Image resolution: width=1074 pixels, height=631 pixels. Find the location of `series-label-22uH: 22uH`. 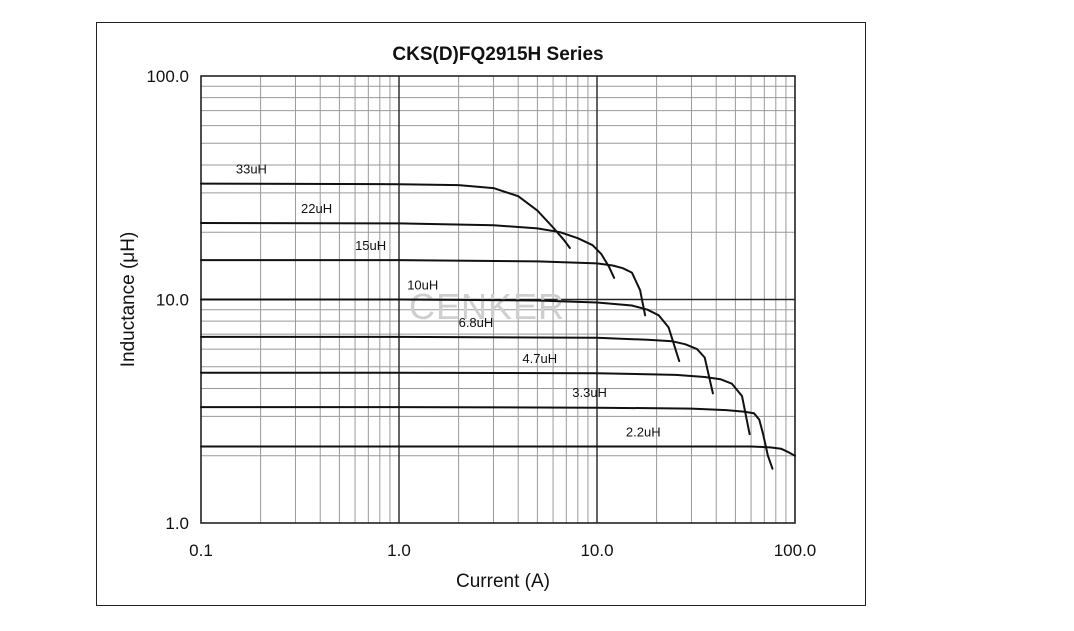

series-label-22uH: 22uH is located at coordinates (316, 208).